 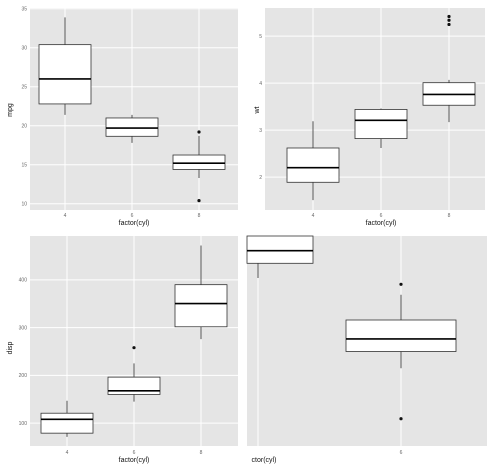 What do you see at coordinates (23, 281) in the screenshot?
I see `y-tick-label: 400` at bounding box center [23, 281].